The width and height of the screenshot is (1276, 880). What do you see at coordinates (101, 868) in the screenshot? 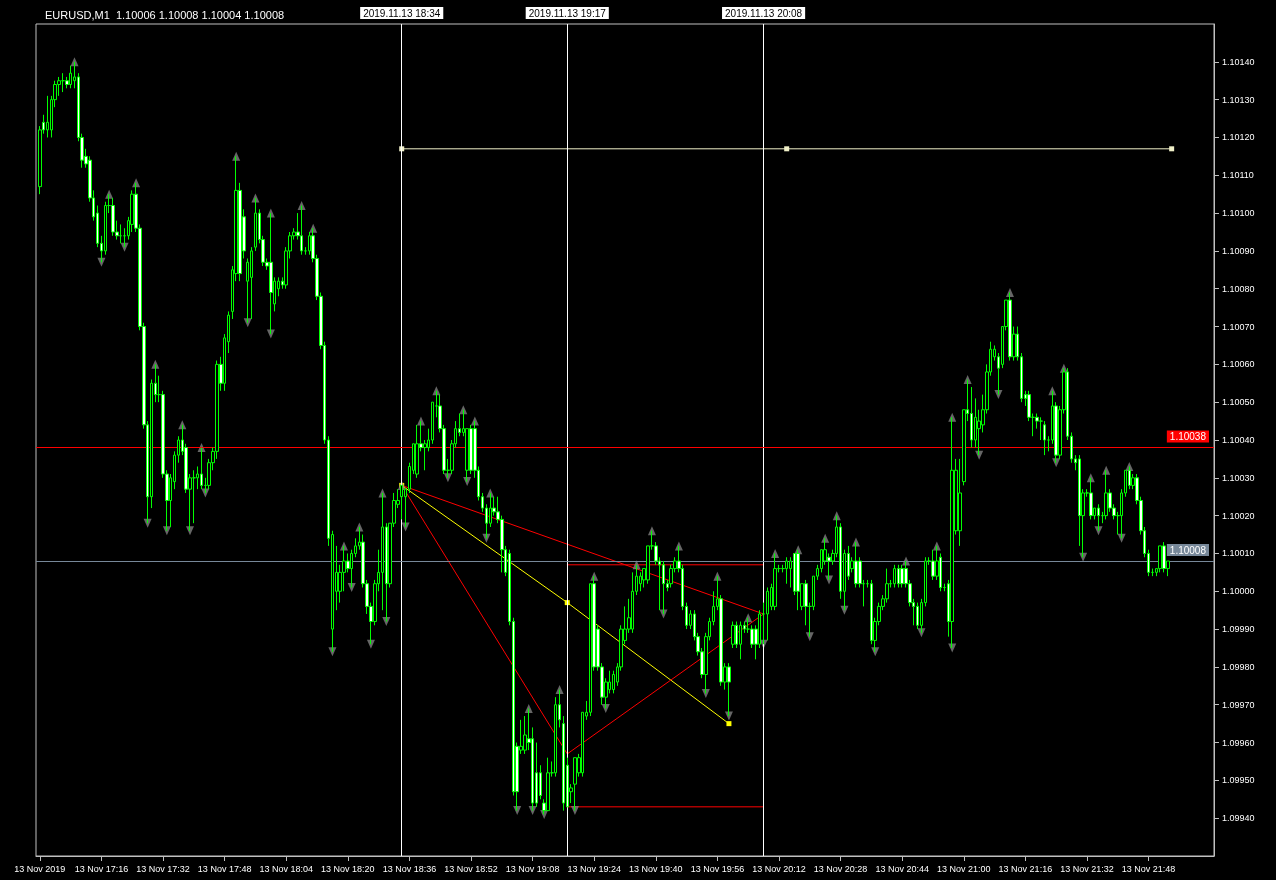
I see `x-tick-label: 13 Nov 17:16` at bounding box center [101, 868].